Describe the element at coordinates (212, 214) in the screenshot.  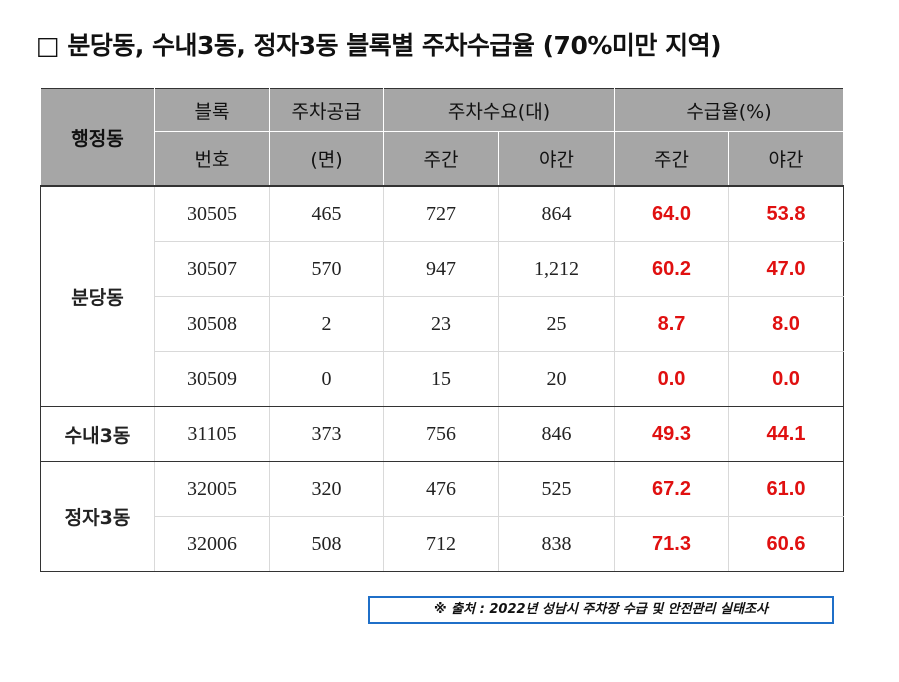
I see `block-cell: 30505` at that location.